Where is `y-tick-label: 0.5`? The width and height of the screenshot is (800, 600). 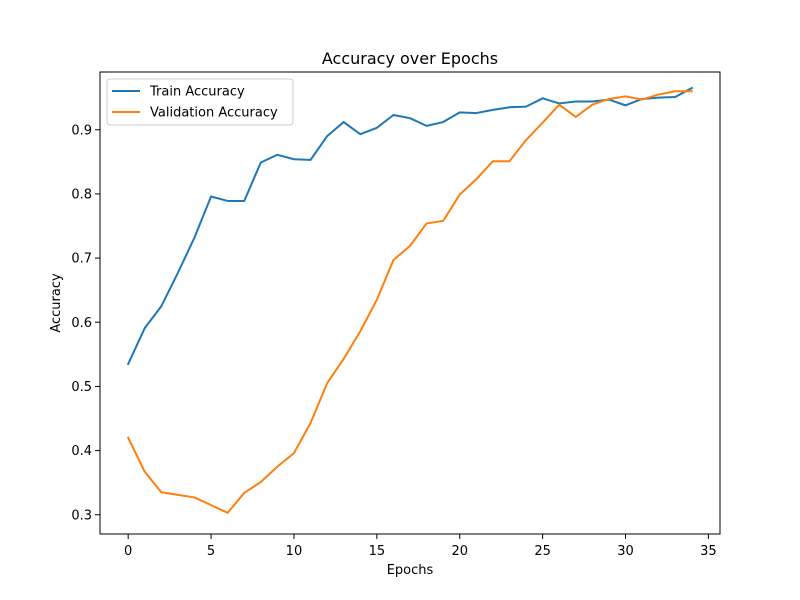
y-tick-label: 0.5 is located at coordinates (81, 387).